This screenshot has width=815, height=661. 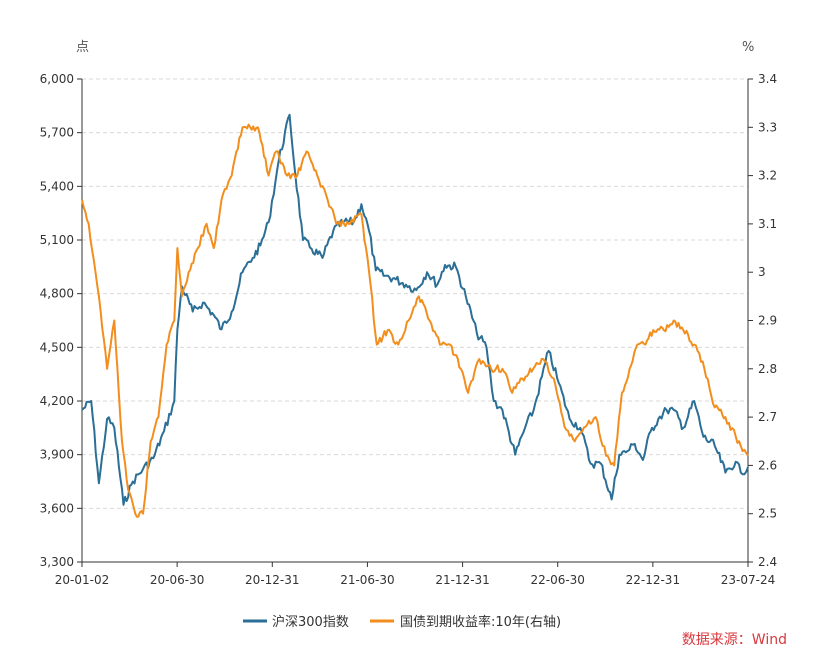 What do you see at coordinates (57, 347) in the screenshot?
I see `left-tick-label: 4,500` at bounding box center [57, 347].